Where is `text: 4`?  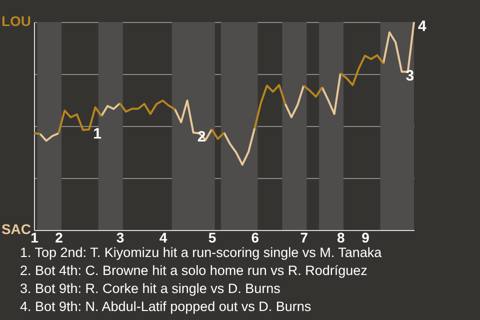
text: 4 is located at coordinates (422, 26).